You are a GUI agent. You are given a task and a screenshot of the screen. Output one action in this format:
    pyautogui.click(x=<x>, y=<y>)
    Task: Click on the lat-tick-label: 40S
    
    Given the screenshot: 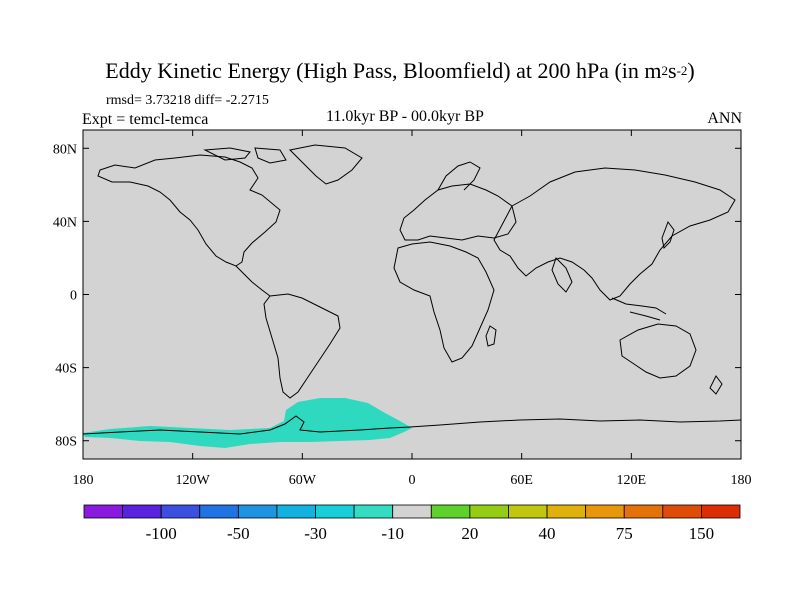 What is the action you would take?
    pyautogui.click(x=66, y=369)
    